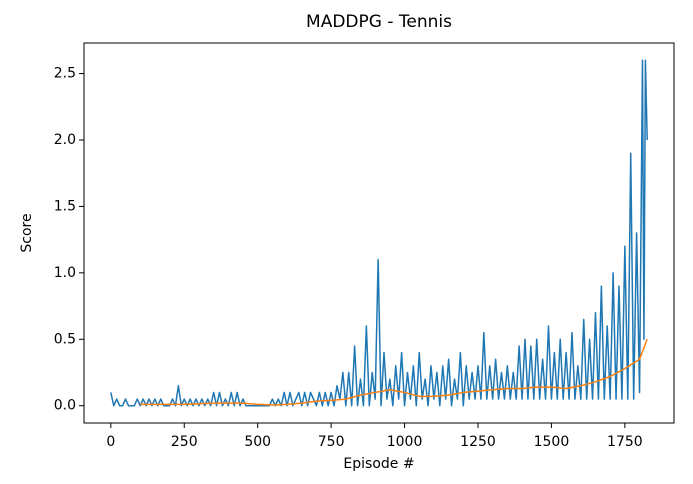  What do you see at coordinates (65, 339) in the screenshot?
I see `y-tick-label: 0.5` at bounding box center [65, 339].